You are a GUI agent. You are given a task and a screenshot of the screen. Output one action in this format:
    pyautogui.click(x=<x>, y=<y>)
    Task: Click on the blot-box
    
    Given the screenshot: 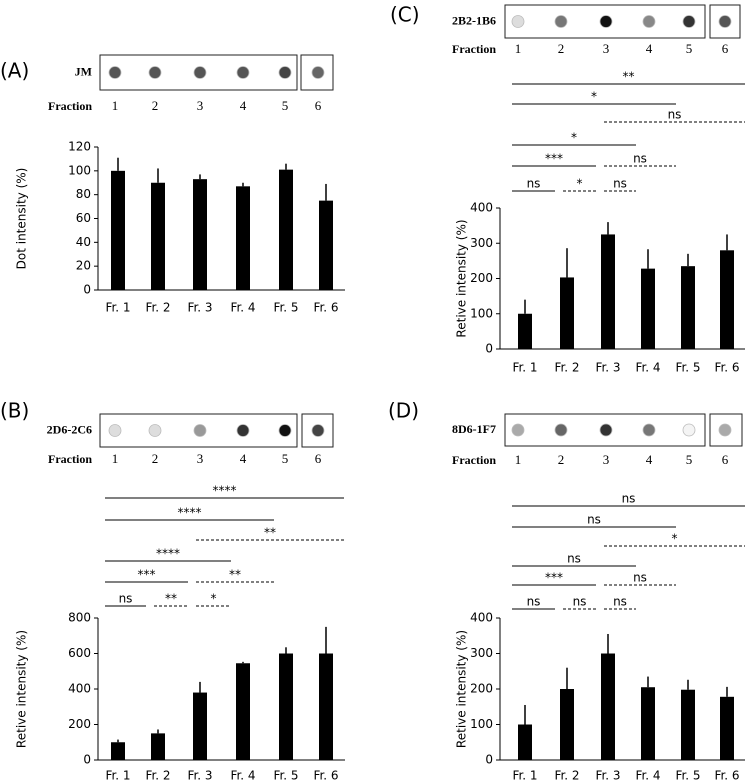 What is the action you would take?
    pyautogui.click(x=726, y=430)
    